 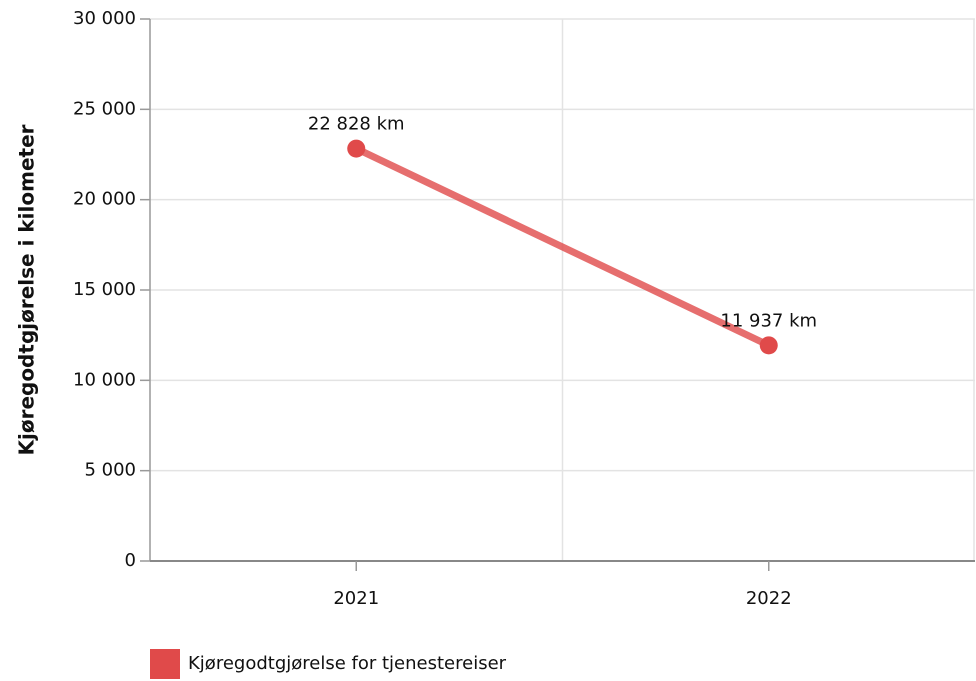 What do you see at coordinates (110, 470) in the screenshot?
I see `y-tick-label: 5 000` at bounding box center [110, 470].